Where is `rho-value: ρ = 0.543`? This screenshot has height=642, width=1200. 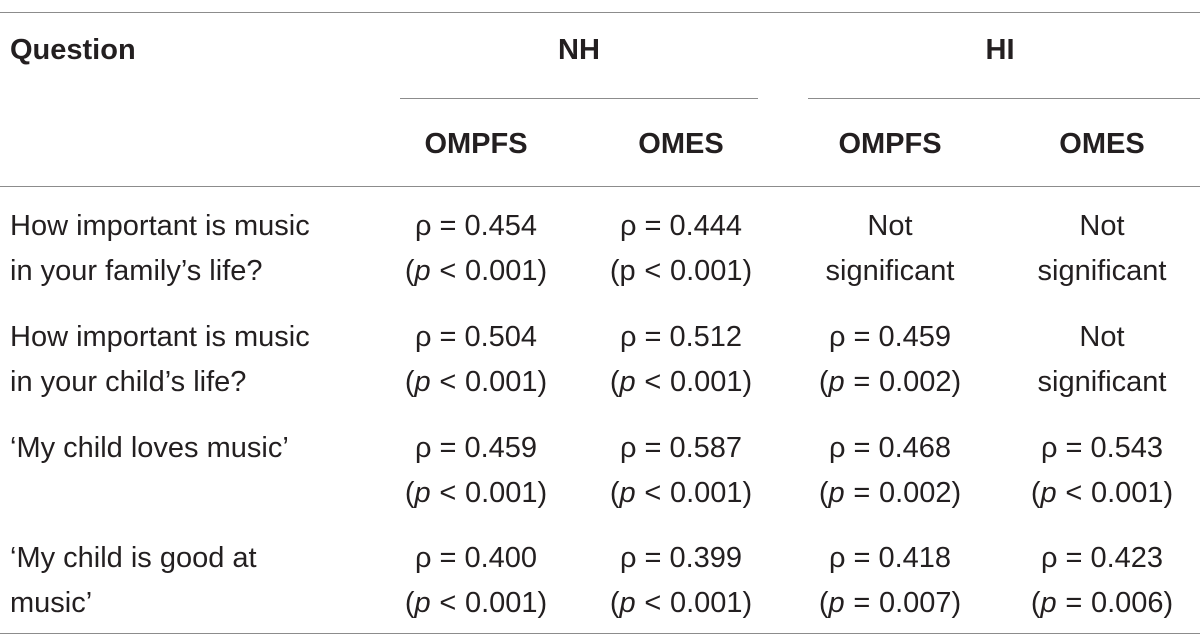
rho-value: ρ = 0.543 is located at coordinates (1102, 448).